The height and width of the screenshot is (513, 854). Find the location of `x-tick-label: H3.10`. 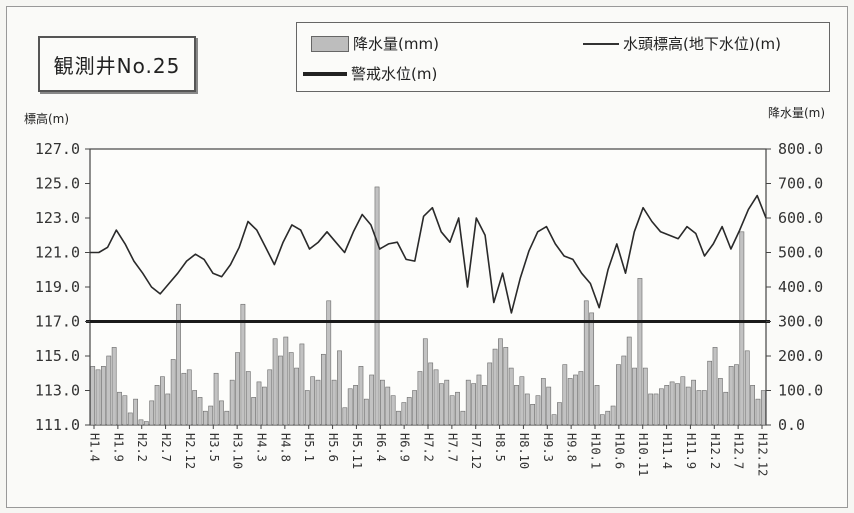

x-tick-label: H3.10 is located at coordinates (238, 451).